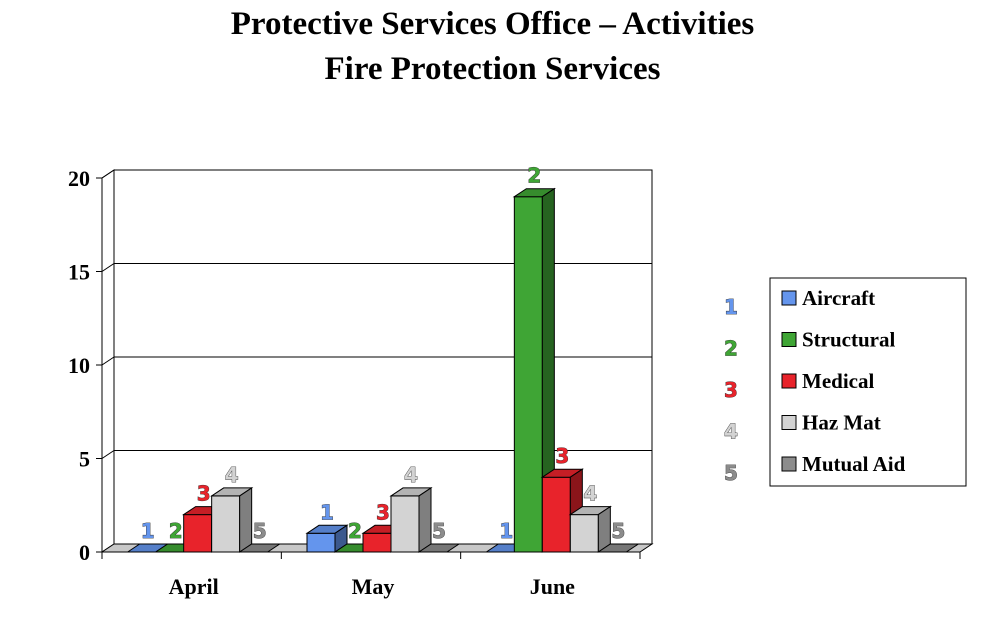  I want to click on legend-number-label: 2, so click(731, 349).